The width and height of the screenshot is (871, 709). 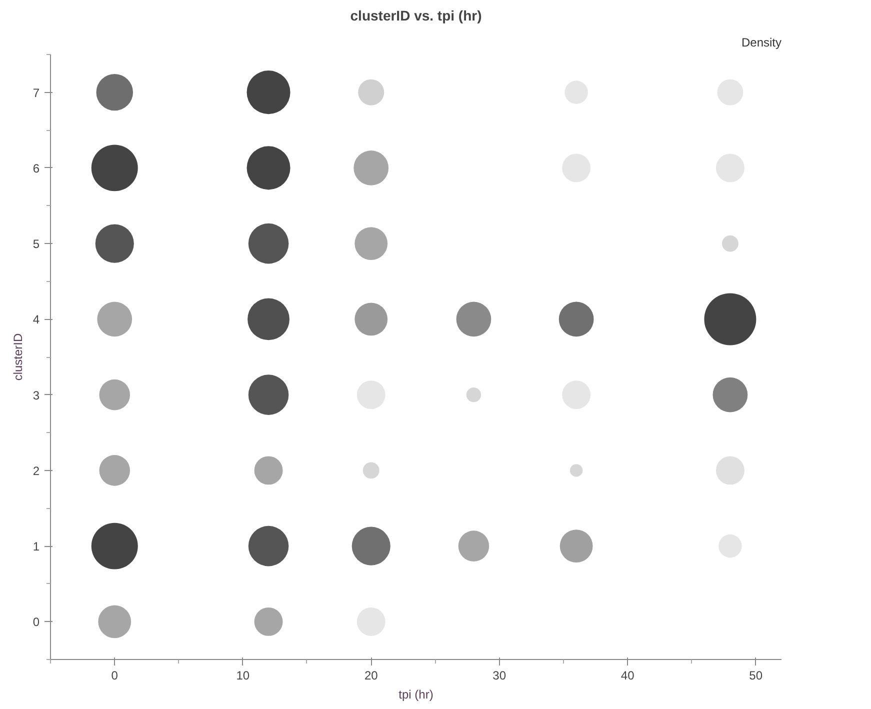 What do you see at coordinates (371, 675) in the screenshot?
I see `x-tick-label: 20` at bounding box center [371, 675].